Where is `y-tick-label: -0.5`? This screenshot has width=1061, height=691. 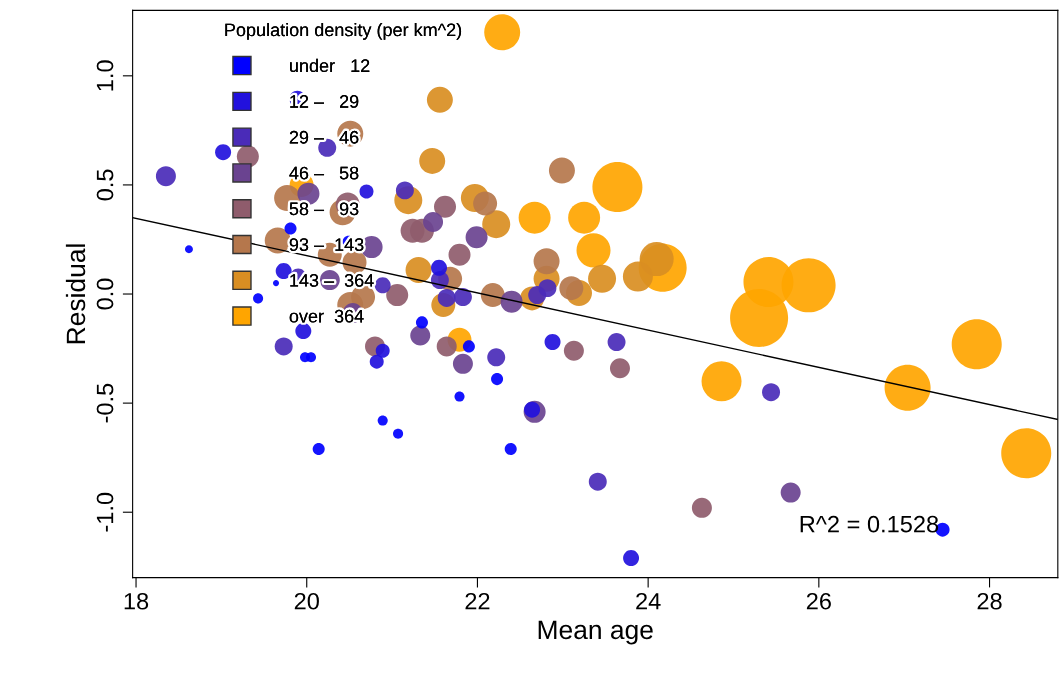 y-tick-label: -0.5 is located at coordinates (105, 403).